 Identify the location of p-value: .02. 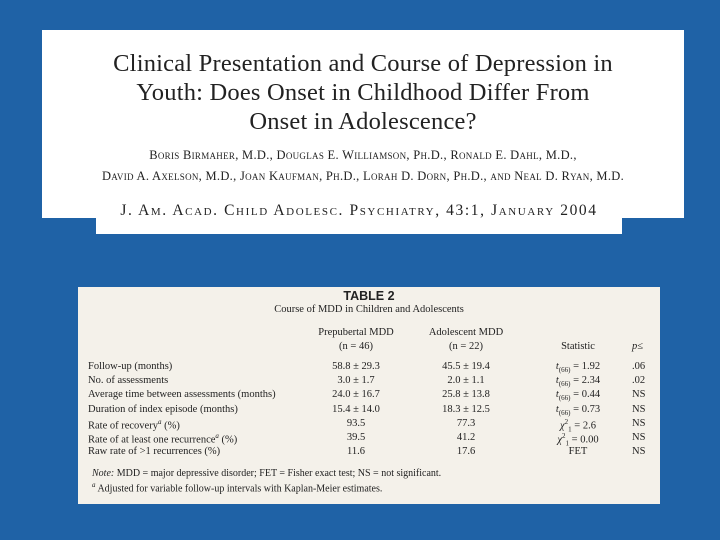
(638, 380).